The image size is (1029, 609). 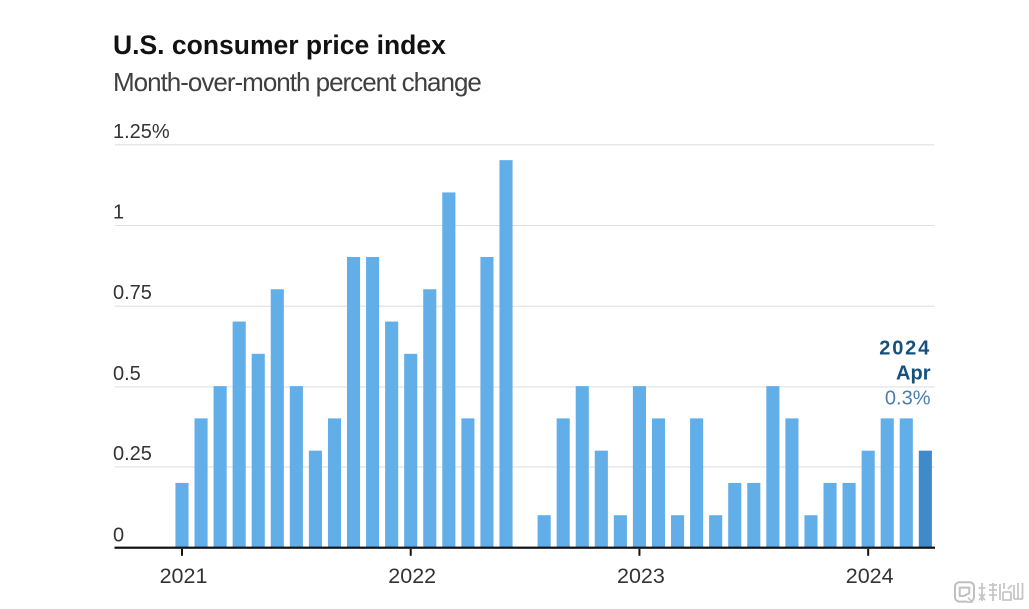 I want to click on svg-text: 0.3%, so click(x=908, y=399).